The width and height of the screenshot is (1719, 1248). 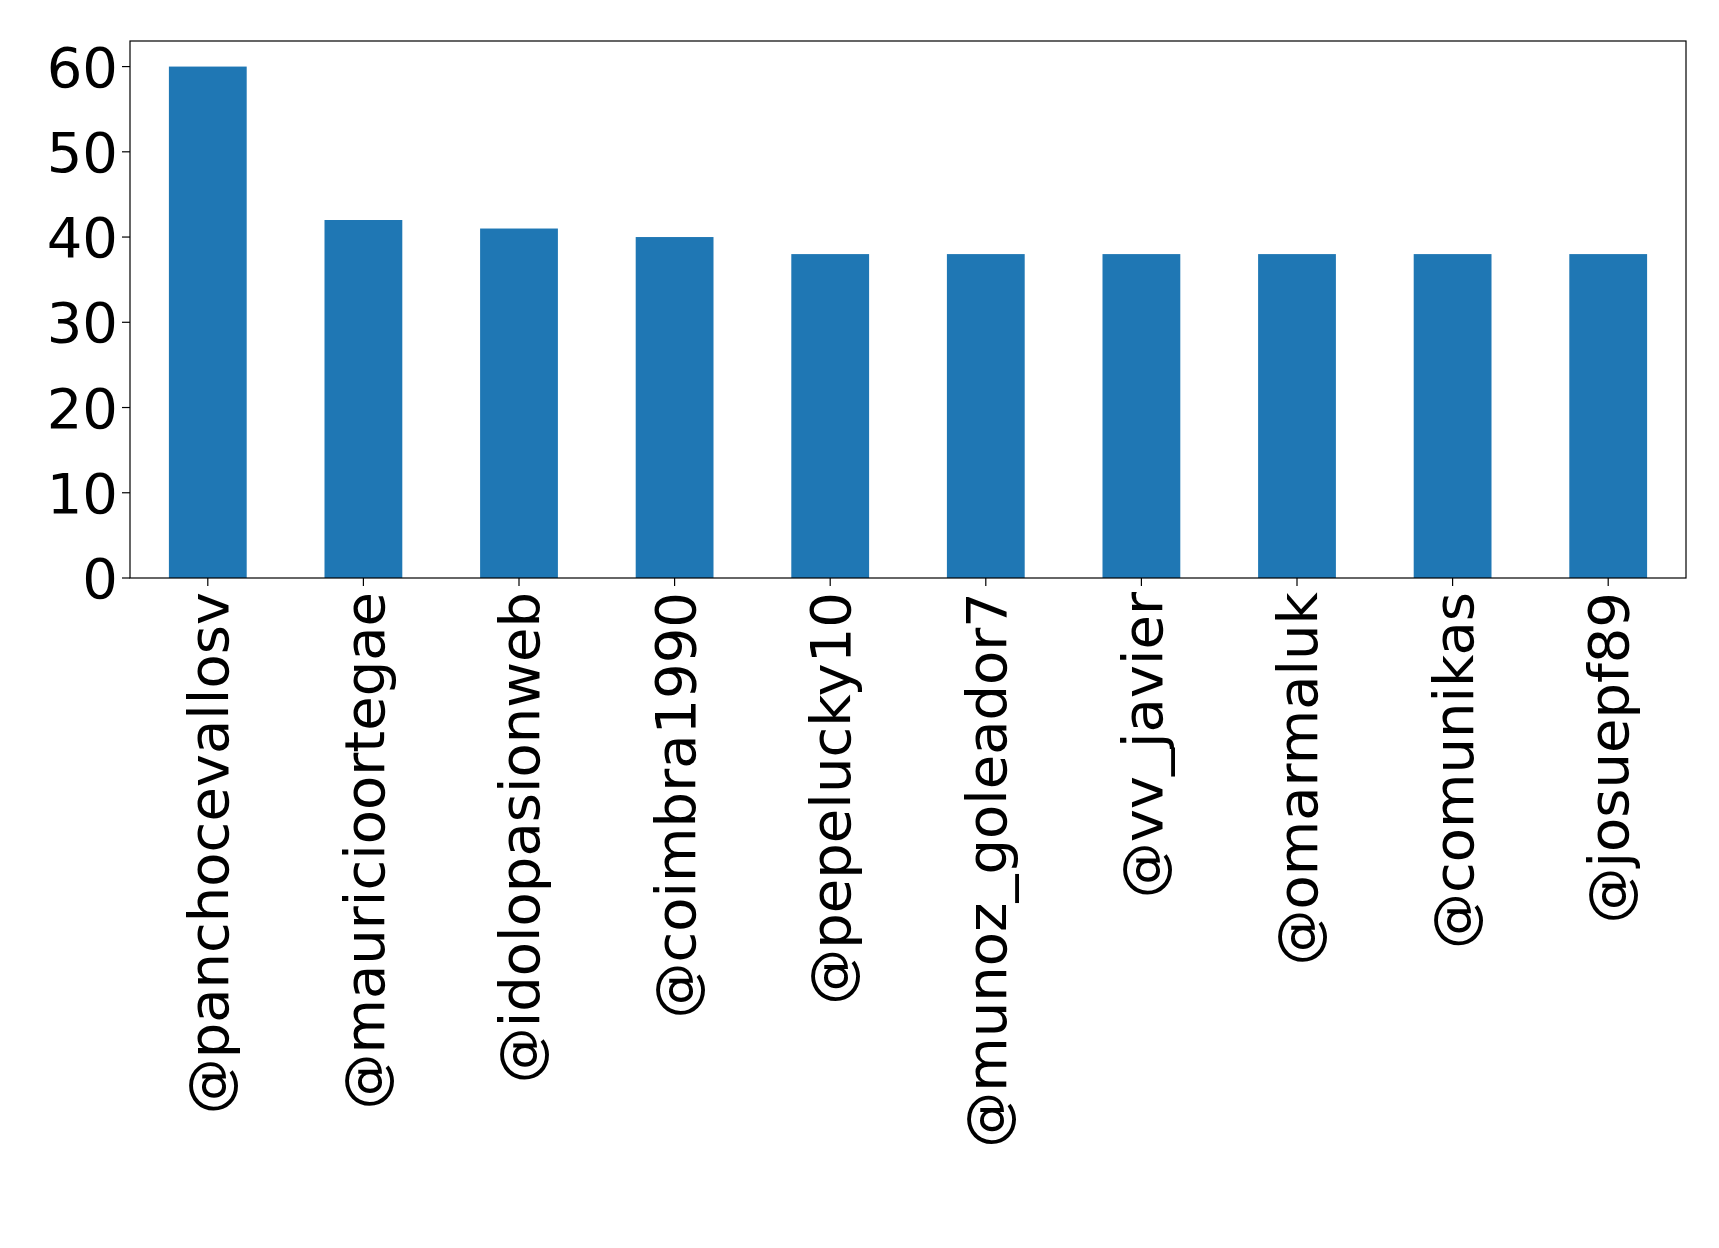 I want to click on y-tick-label: 20, so click(x=82, y=408).